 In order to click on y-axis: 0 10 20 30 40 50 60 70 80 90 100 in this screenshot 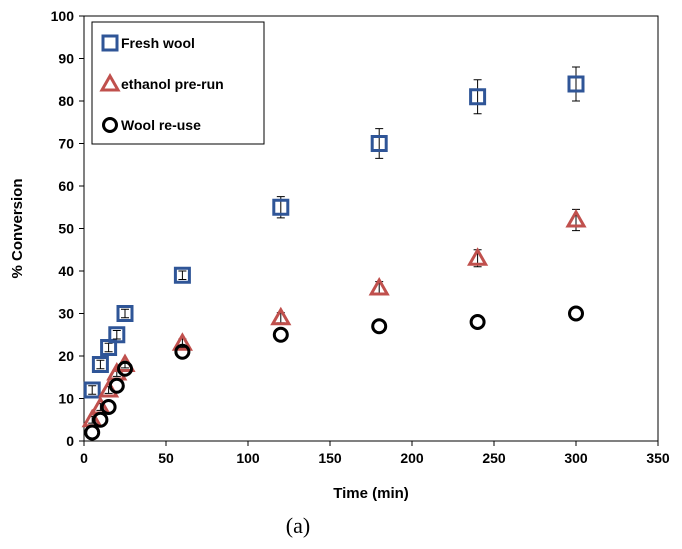, I will do `click(67, 228)`.